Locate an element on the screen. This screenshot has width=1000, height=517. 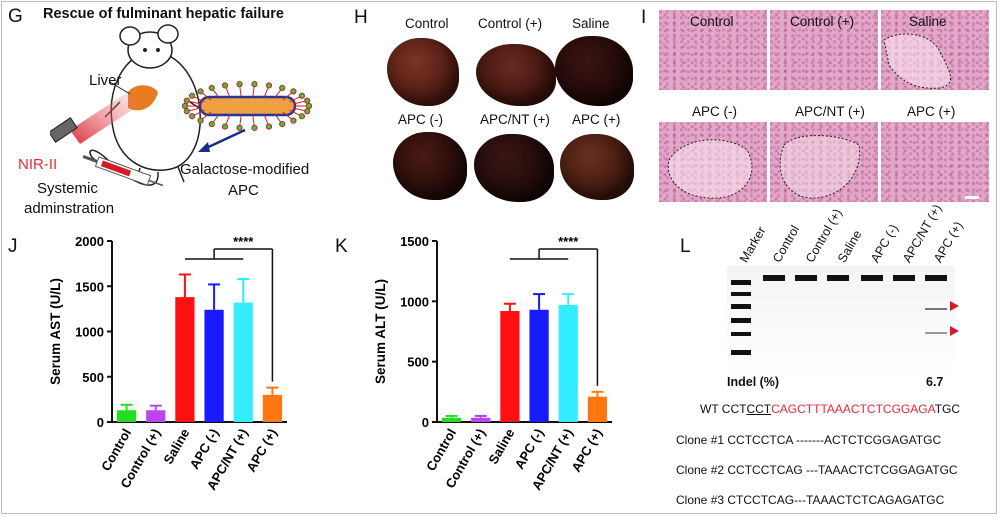
panel-letter-j: J is located at coordinates (13, 246).